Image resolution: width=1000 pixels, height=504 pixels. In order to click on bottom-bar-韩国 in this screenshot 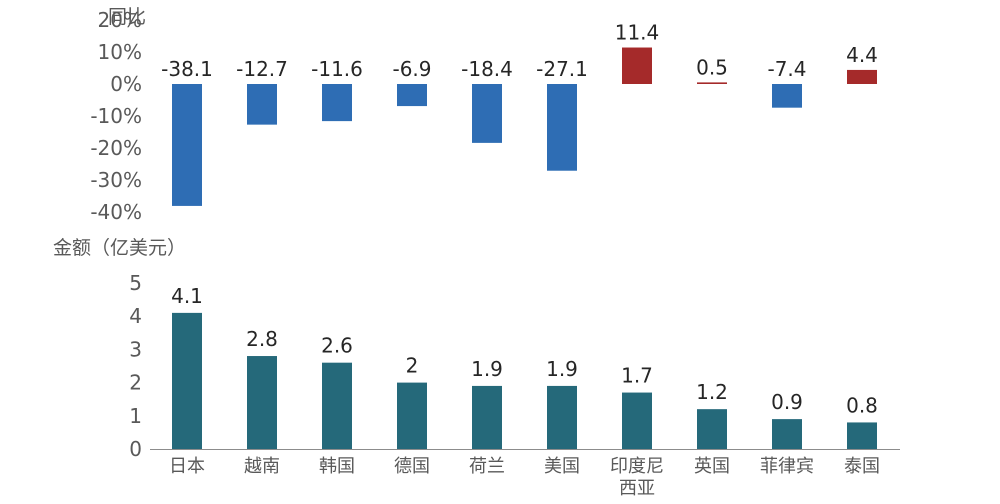, I will do `click(337, 405)`.